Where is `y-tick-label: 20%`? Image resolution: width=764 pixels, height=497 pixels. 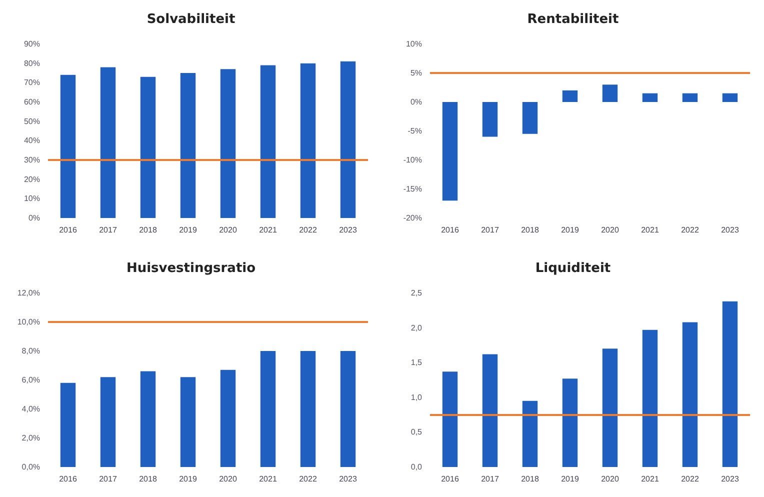
y-tick-label: 20% is located at coordinates (32, 179).